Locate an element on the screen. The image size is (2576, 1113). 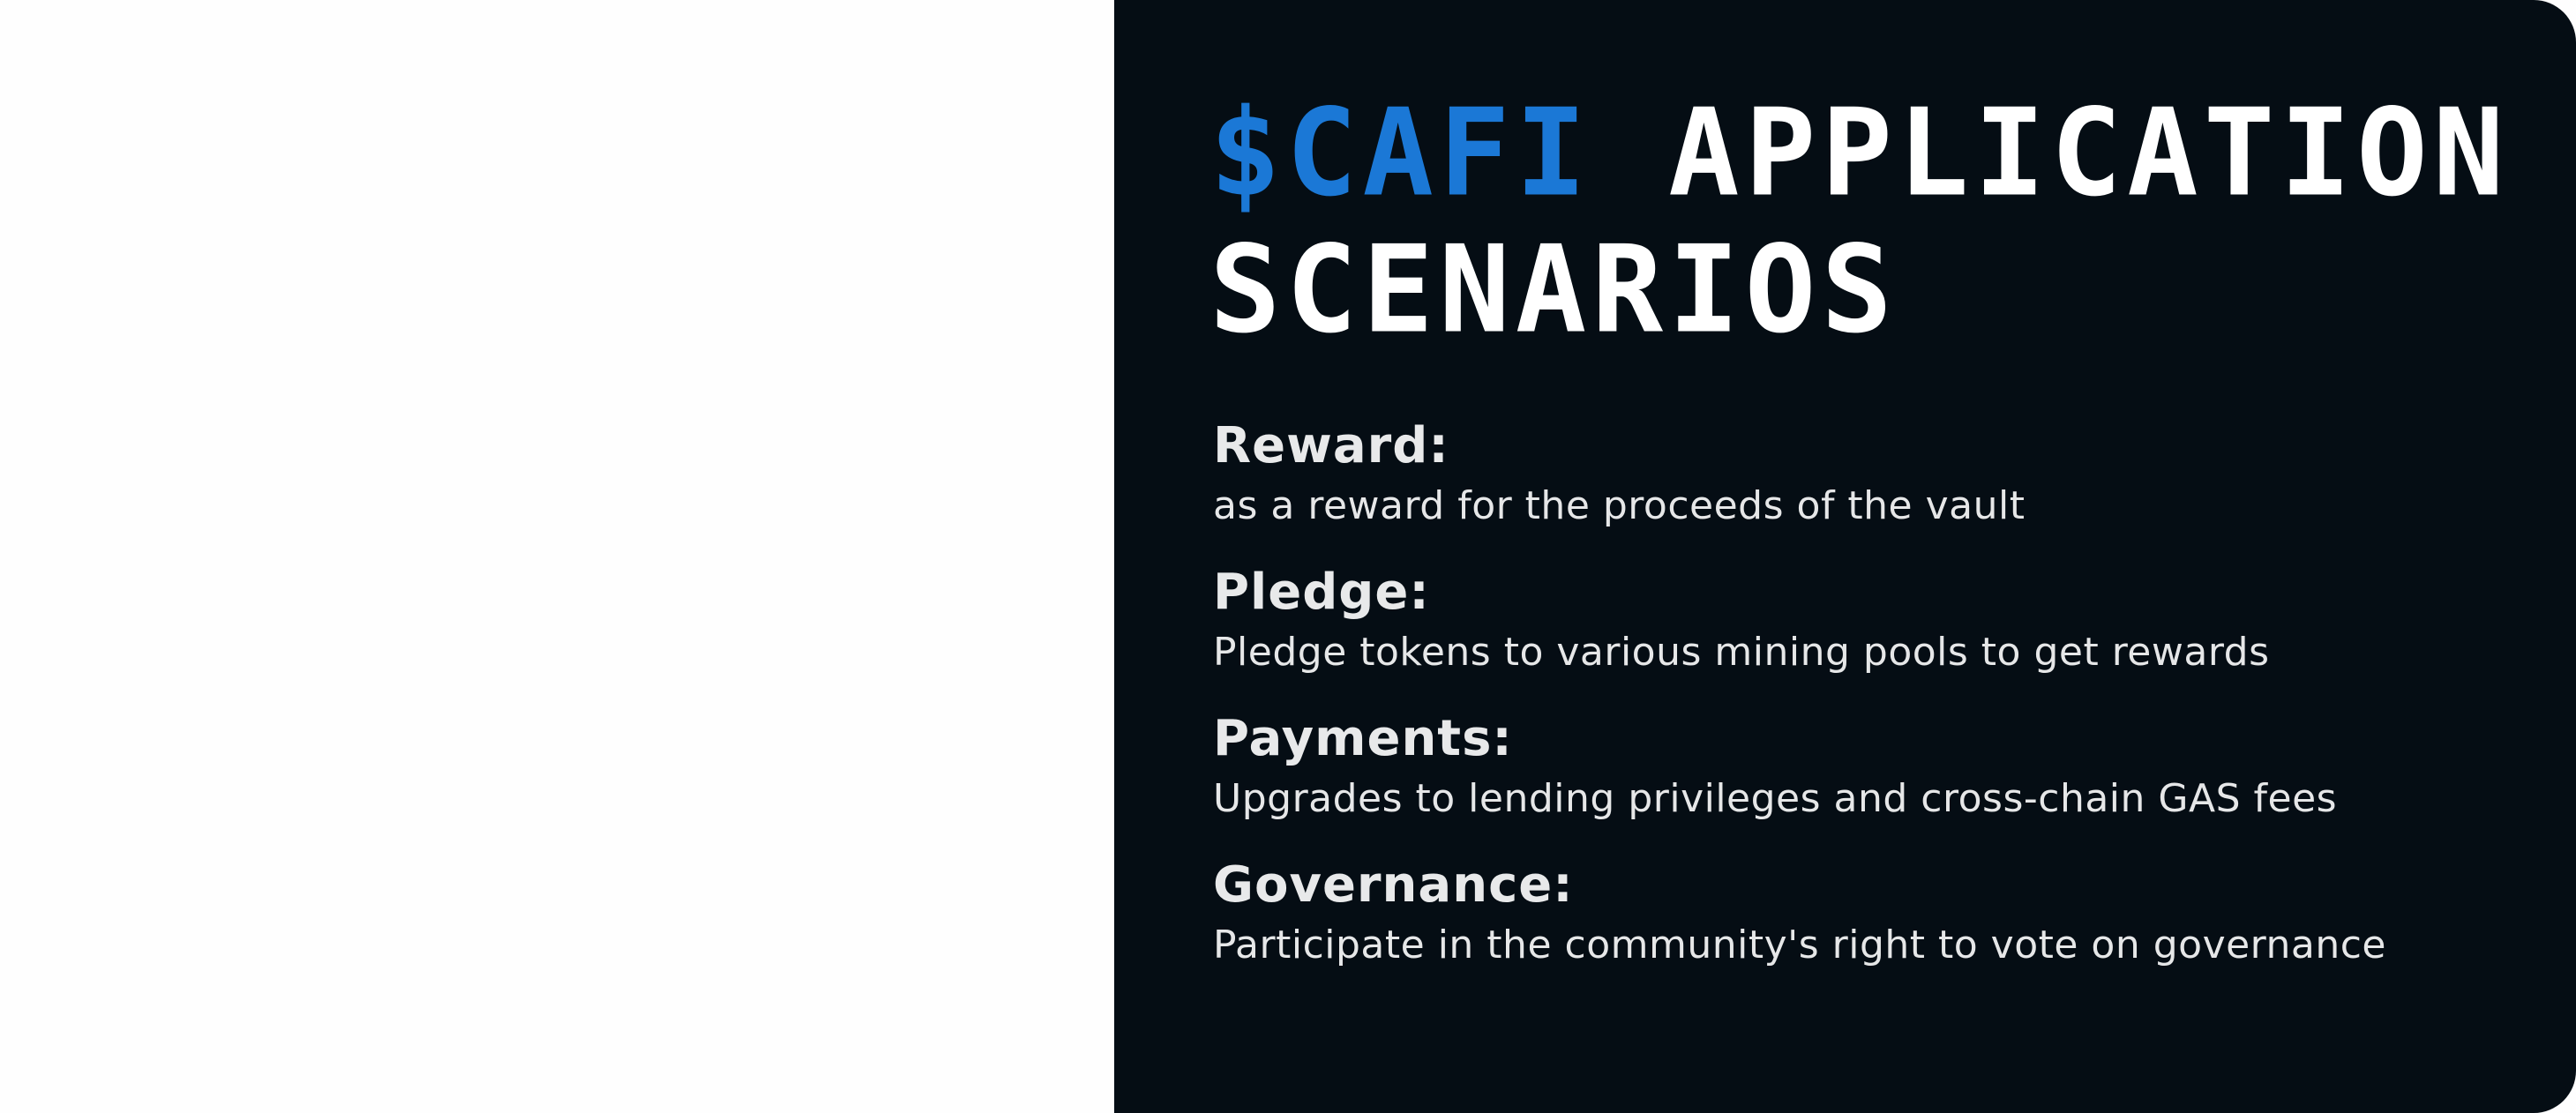
scenario-label: Governance: is located at coordinates (1394, 885).